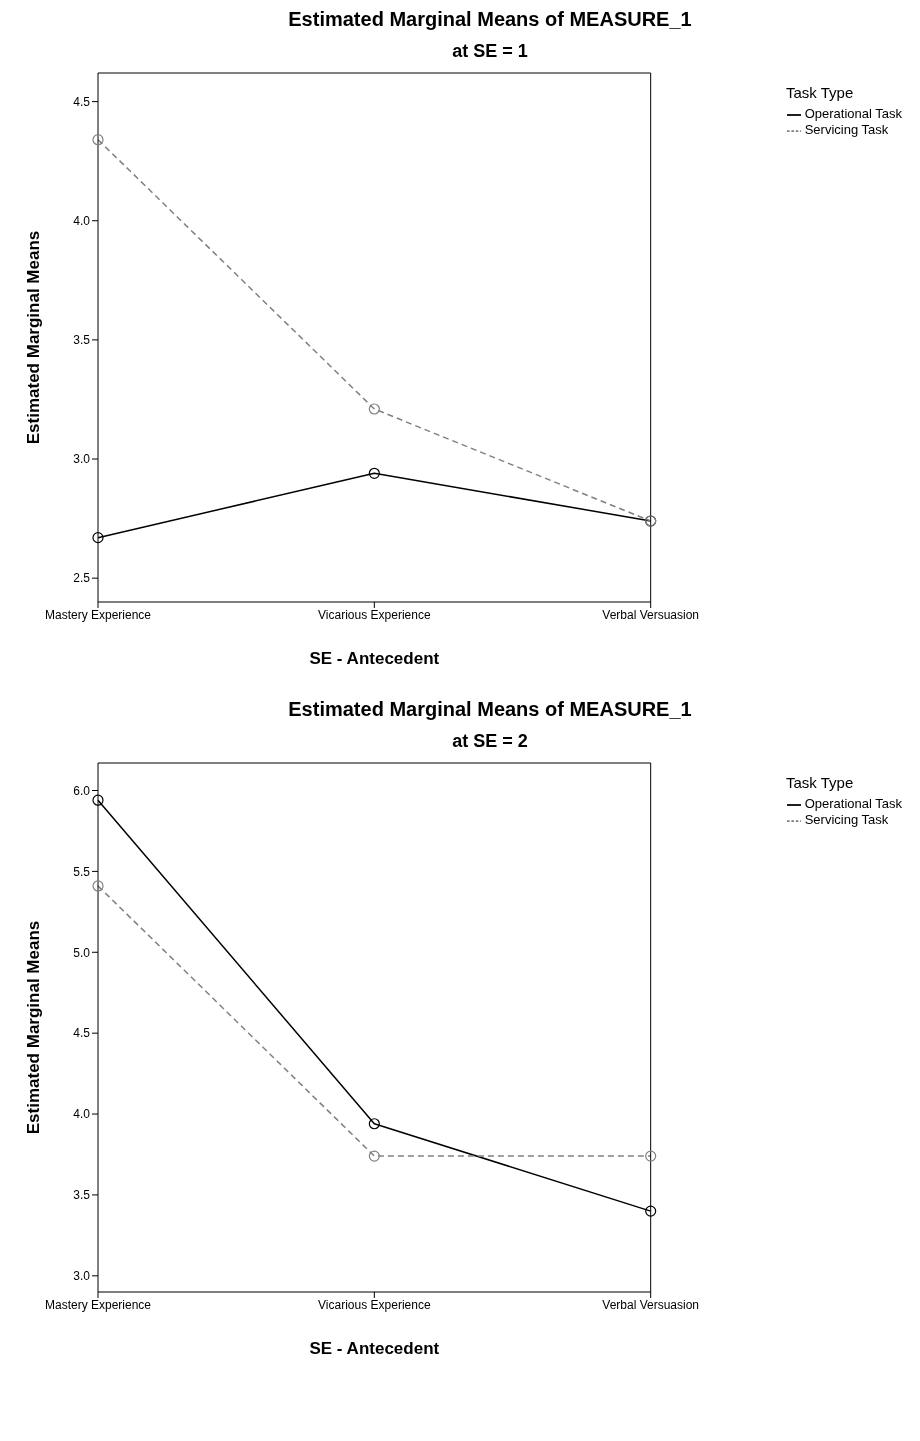  What do you see at coordinates (82, 952) in the screenshot?
I see `y-tick-label: 5.0` at bounding box center [82, 952].